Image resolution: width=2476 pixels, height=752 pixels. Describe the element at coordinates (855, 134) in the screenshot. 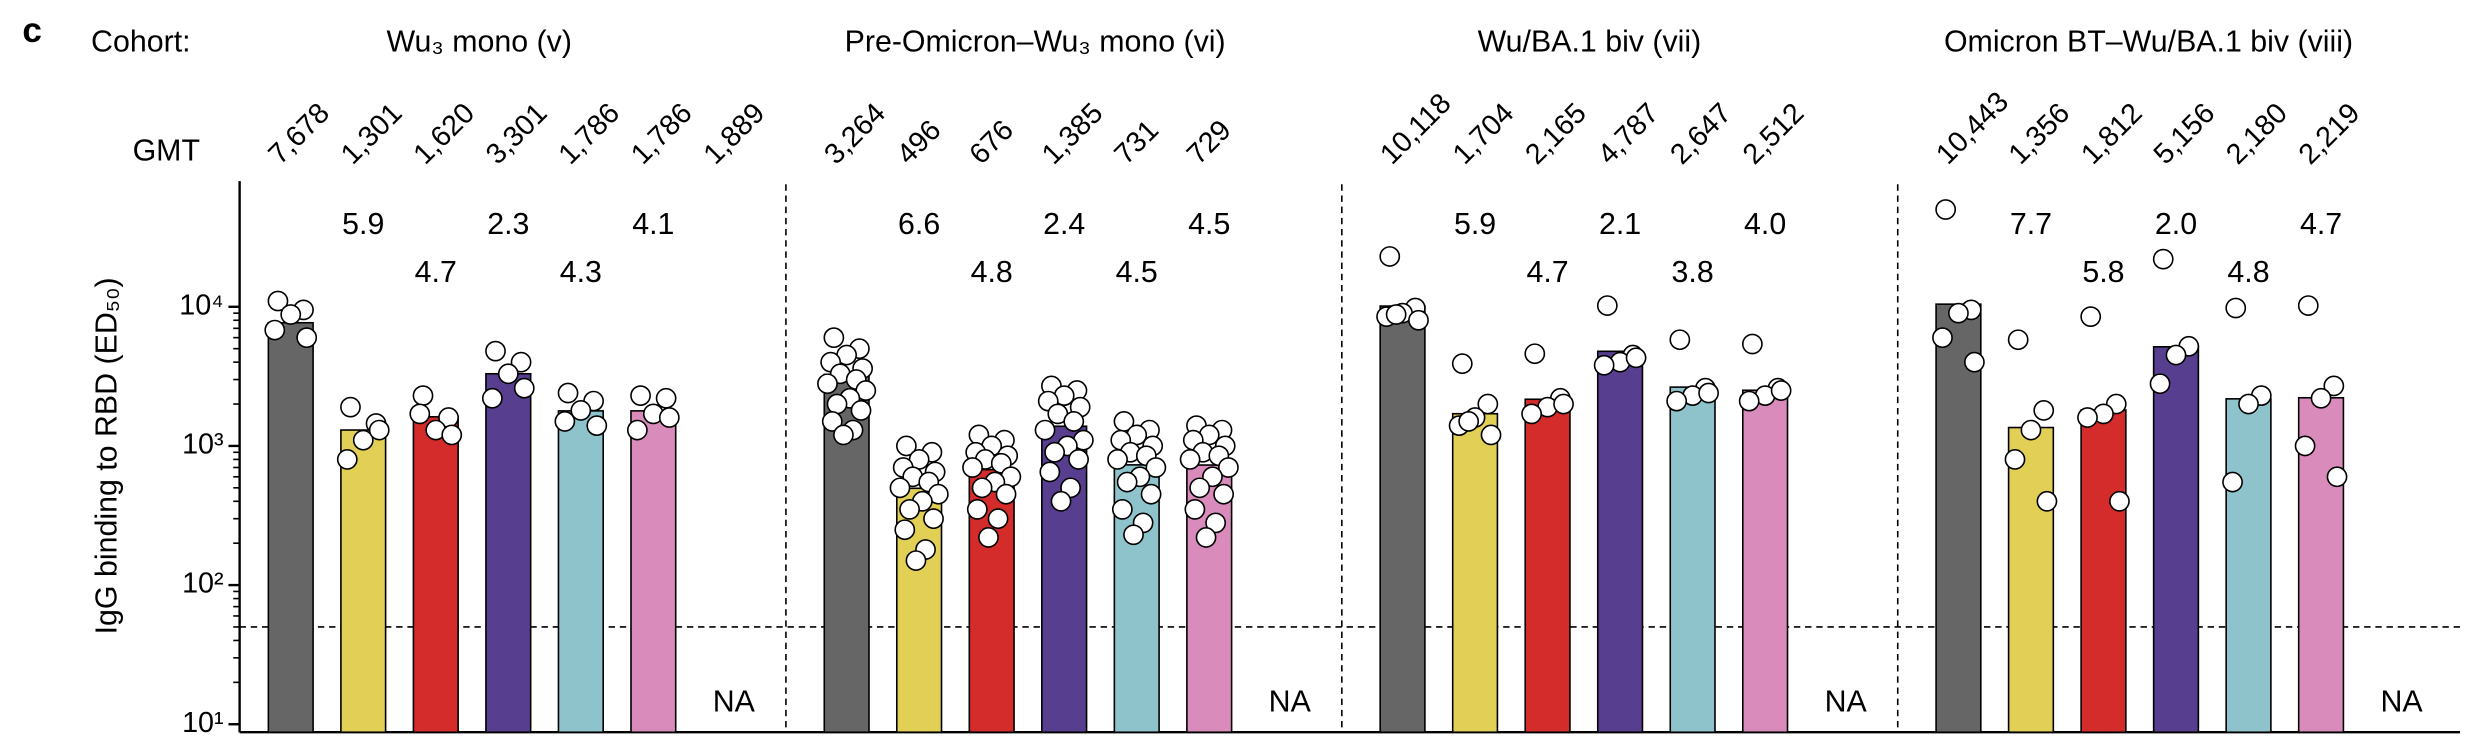

I see `gmt-label: 3,264` at that location.